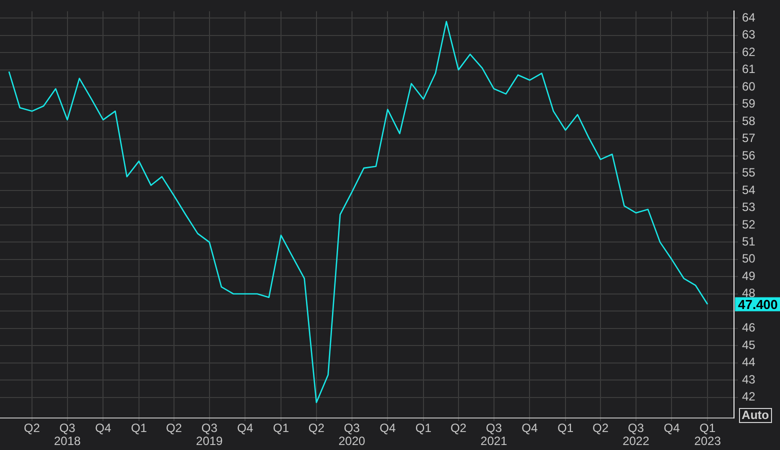  What do you see at coordinates (210, 434) in the screenshot?
I see `x-tick-label: Q3 2019` at bounding box center [210, 434].